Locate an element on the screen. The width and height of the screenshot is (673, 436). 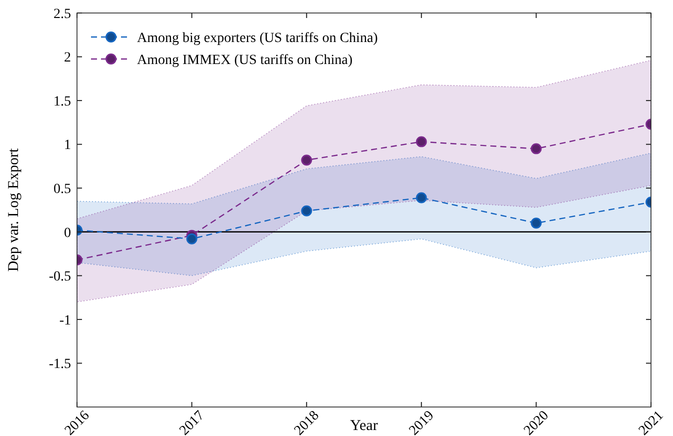
legend-label: Among IMMEX (US tariffs on China) is located at coordinates (245, 60).